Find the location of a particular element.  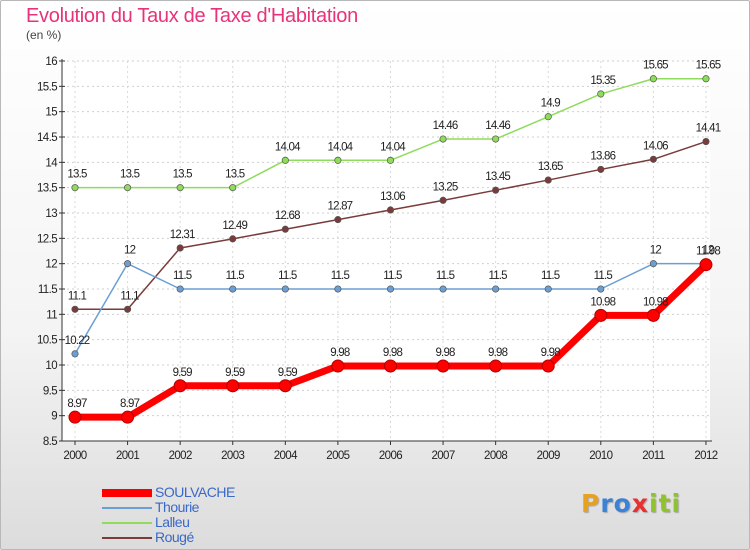

legend-item-roug: Rougé is located at coordinates (202, 537).